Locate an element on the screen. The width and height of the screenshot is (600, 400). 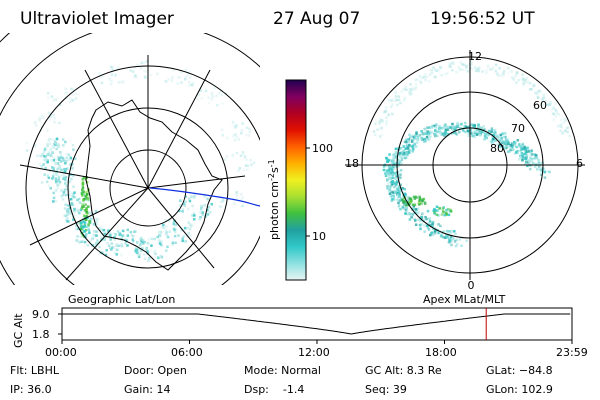
filter-status: Flt: LBHL is located at coordinates (35, 370).